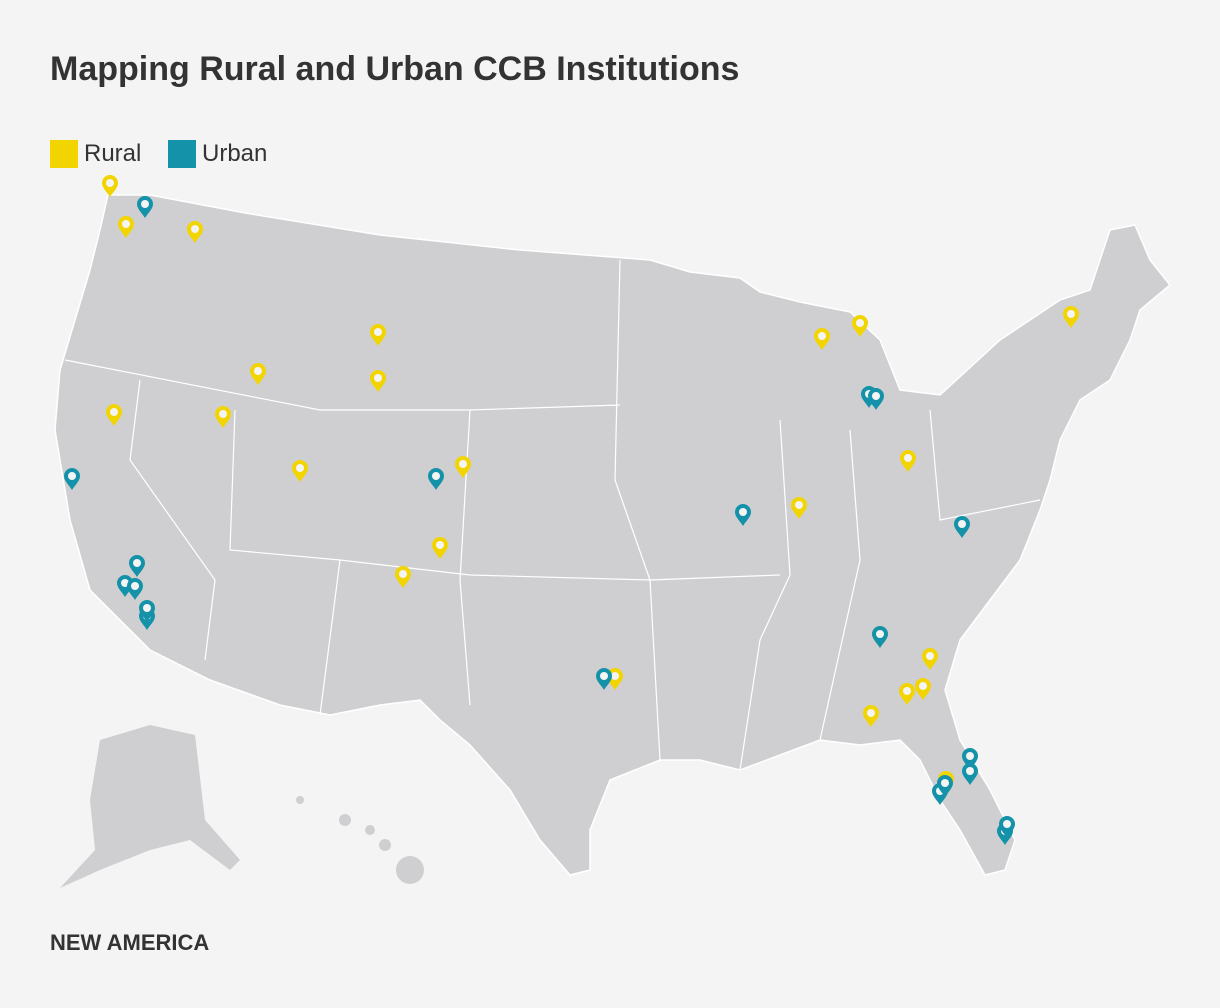 The image size is (1220, 1008). I want to click on legend-item: Urban, so click(217, 154).